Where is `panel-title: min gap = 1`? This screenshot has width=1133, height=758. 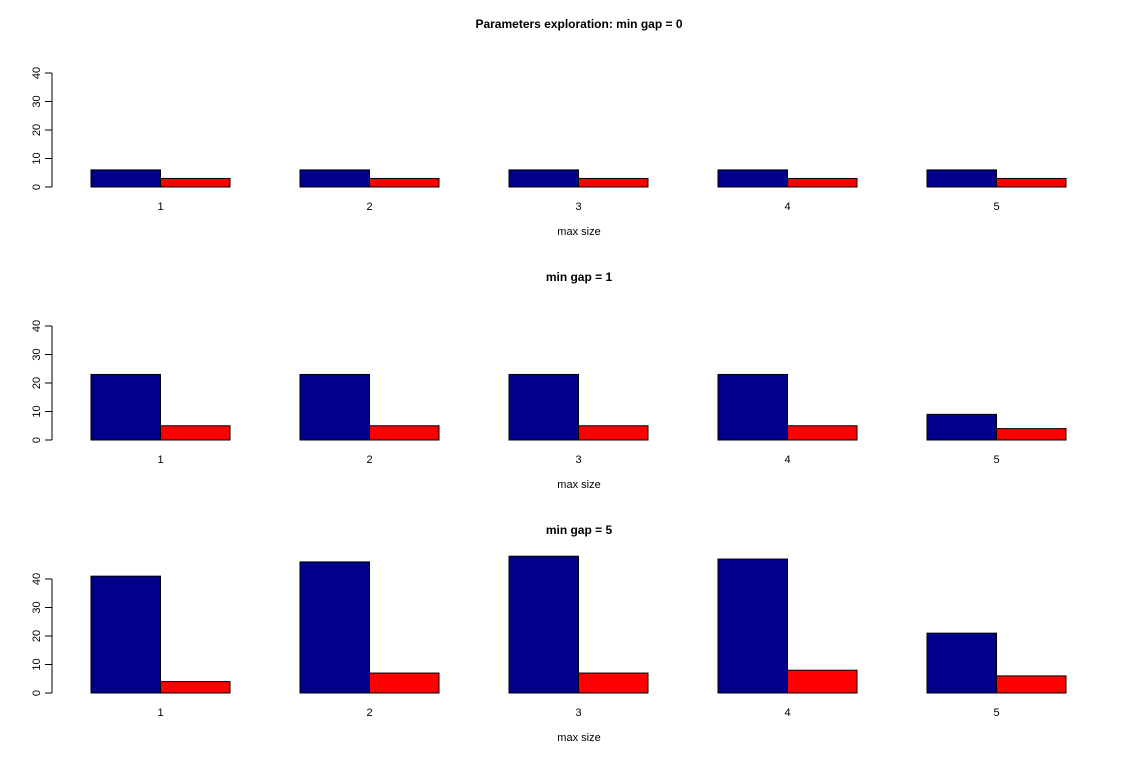 panel-title: min gap = 1 is located at coordinates (579, 277).